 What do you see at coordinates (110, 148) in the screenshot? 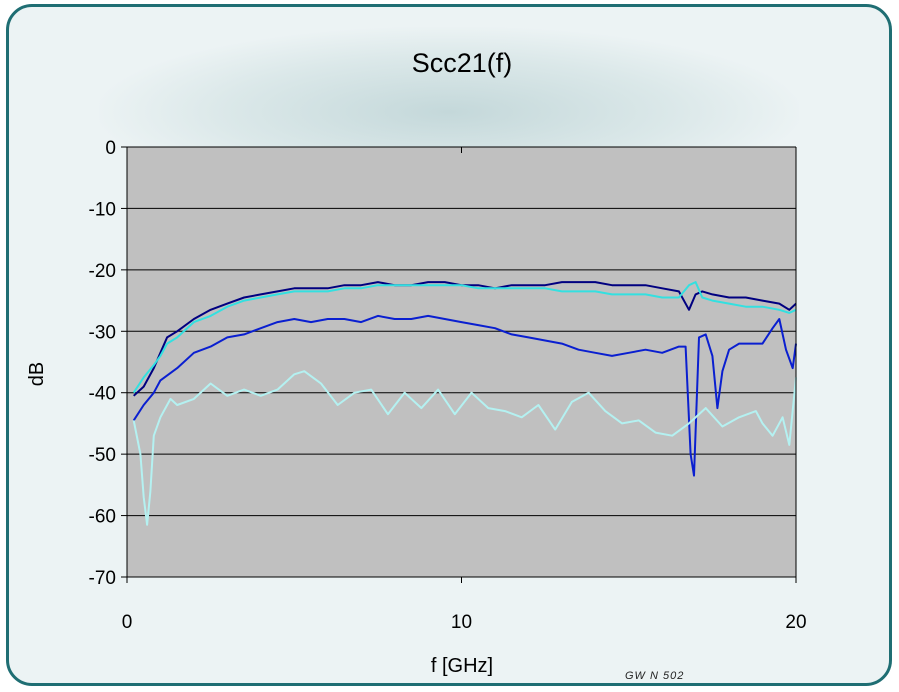
I see `y-tick-label: 0` at bounding box center [110, 148].